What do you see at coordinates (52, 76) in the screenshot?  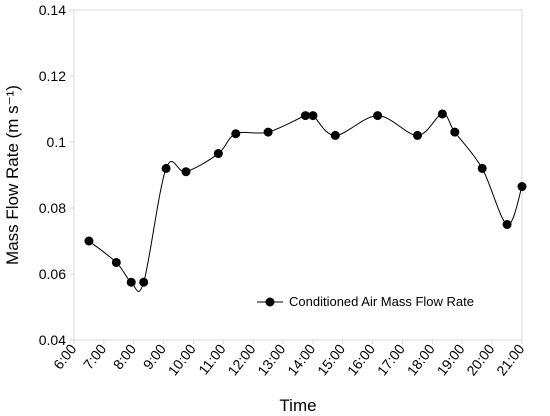 I see `y-tick-label: 0.12` at bounding box center [52, 76].